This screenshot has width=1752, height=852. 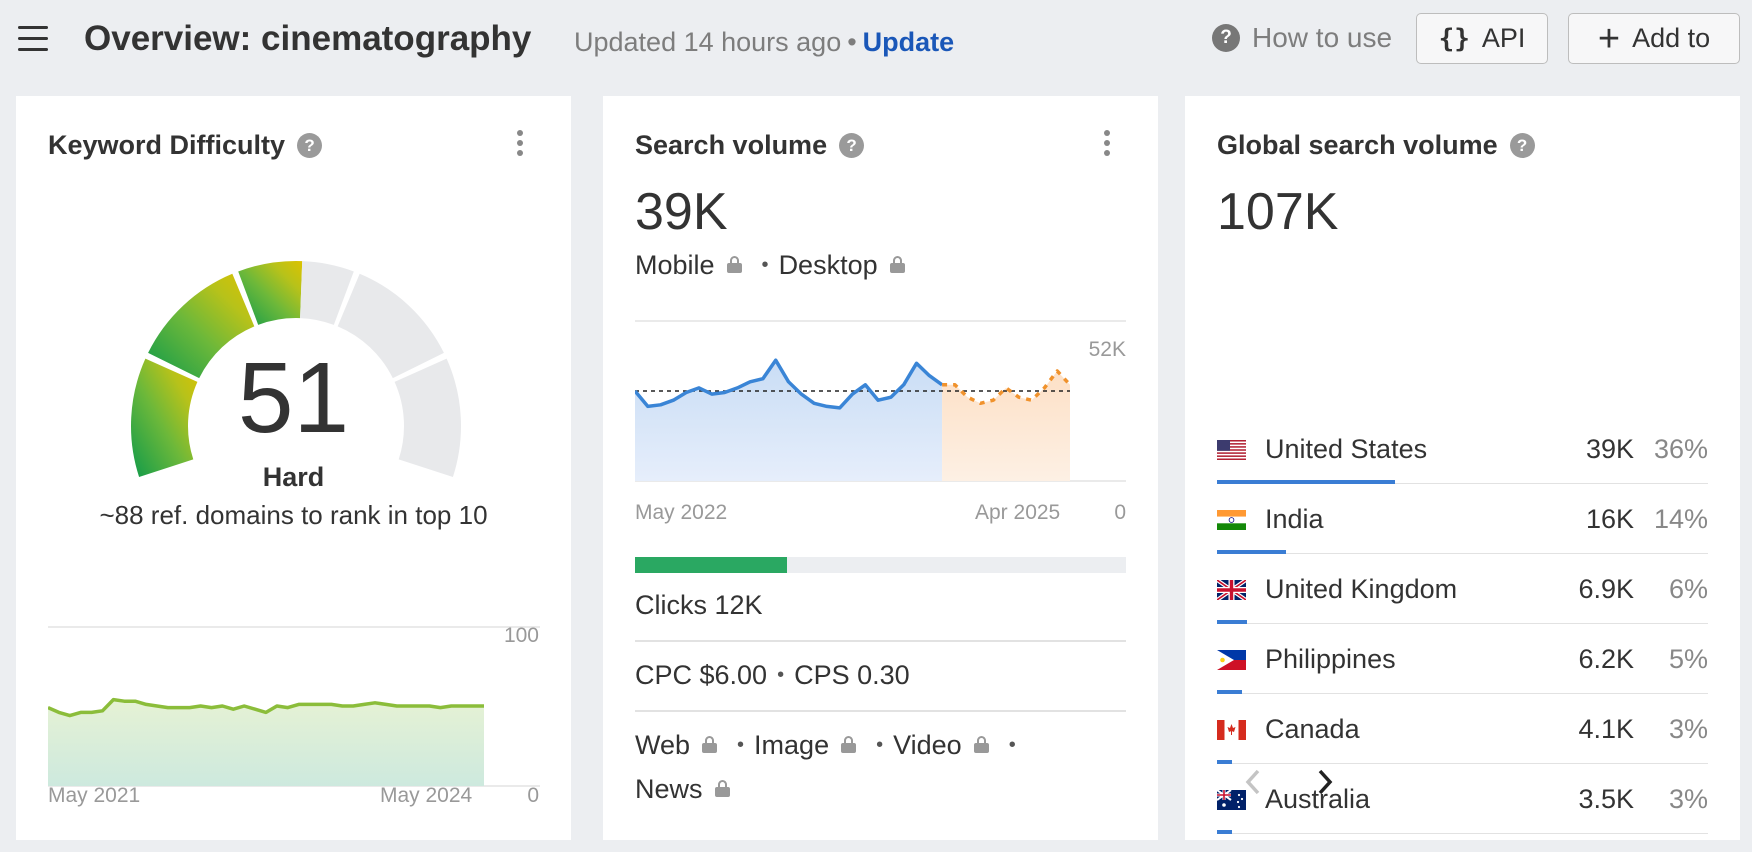 What do you see at coordinates (927, 745) in the screenshot?
I see `serp-type-video: Video` at bounding box center [927, 745].